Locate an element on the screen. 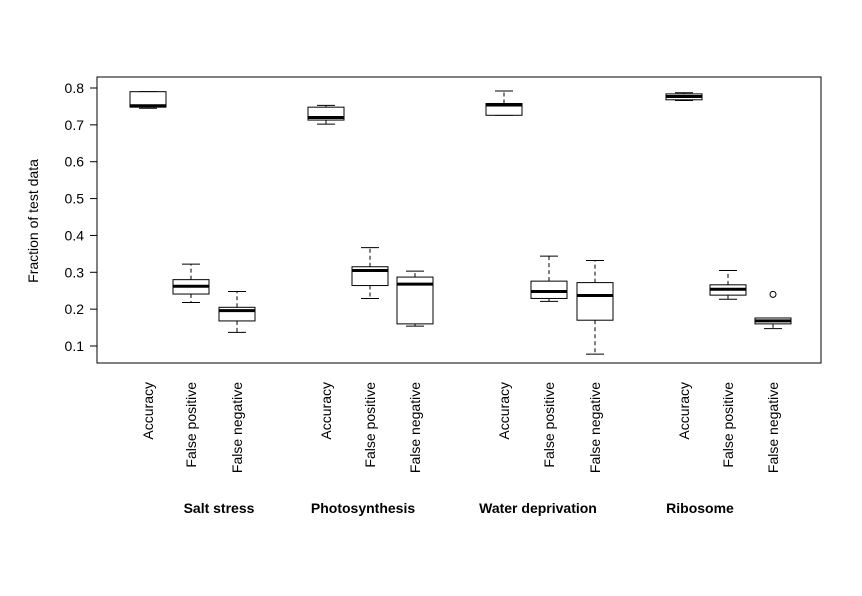 The height and width of the screenshot is (596, 862). y-tick-label: 0.5 is located at coordinates (75, 199).